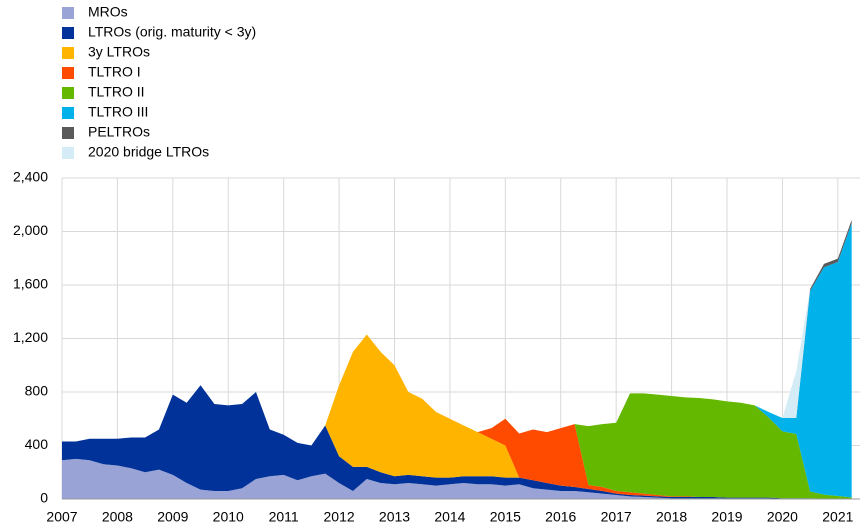 The height and width of the screenshot is (527, 860). What do you see at coordinates (228, 517) in the screenshot?
I see `x-tick-label: 2010` at bounding box center [228, 517].